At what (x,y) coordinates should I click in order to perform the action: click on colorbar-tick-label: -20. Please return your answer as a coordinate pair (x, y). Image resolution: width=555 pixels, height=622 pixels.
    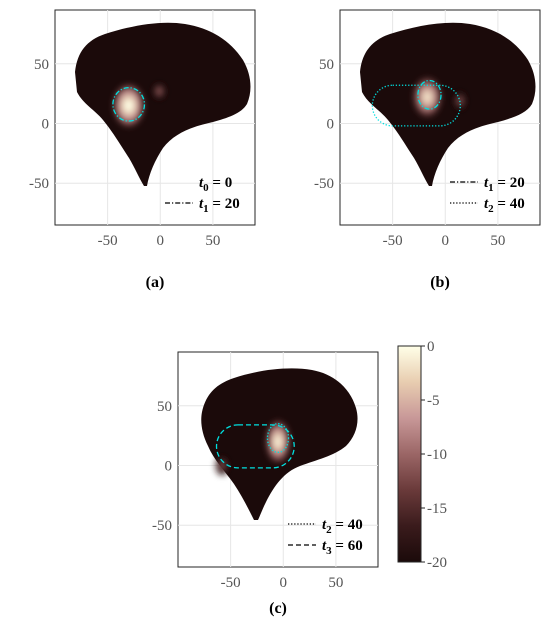
    Looking at the image, I should click on (437, 563).